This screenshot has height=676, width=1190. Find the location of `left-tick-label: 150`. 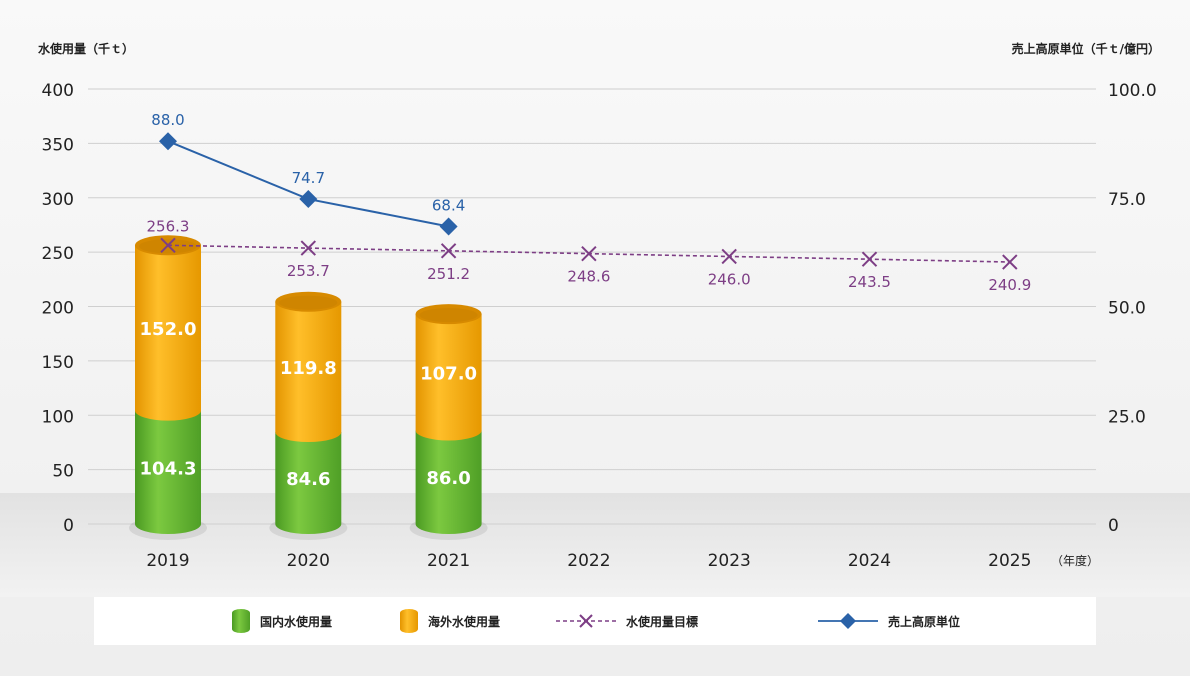

left-tick-label: 150 is located at coordinates (58, 363).